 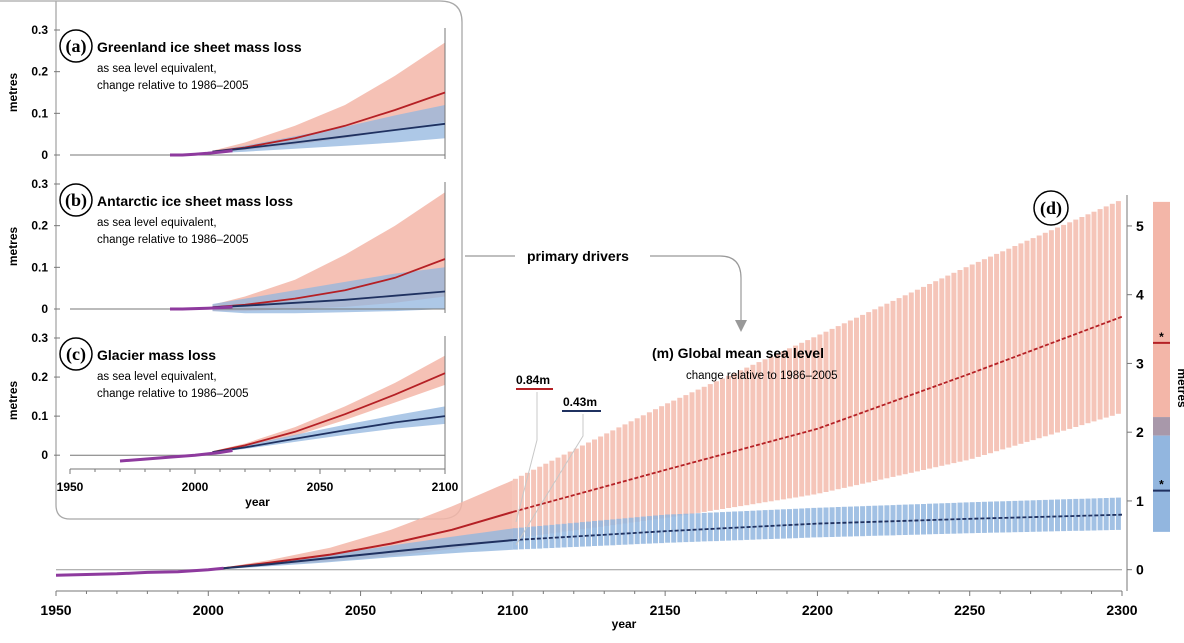 What do you see at coordinates (526, 457) in the screenshot?
I see `leader-line-high` at bounding box center [526, 457].